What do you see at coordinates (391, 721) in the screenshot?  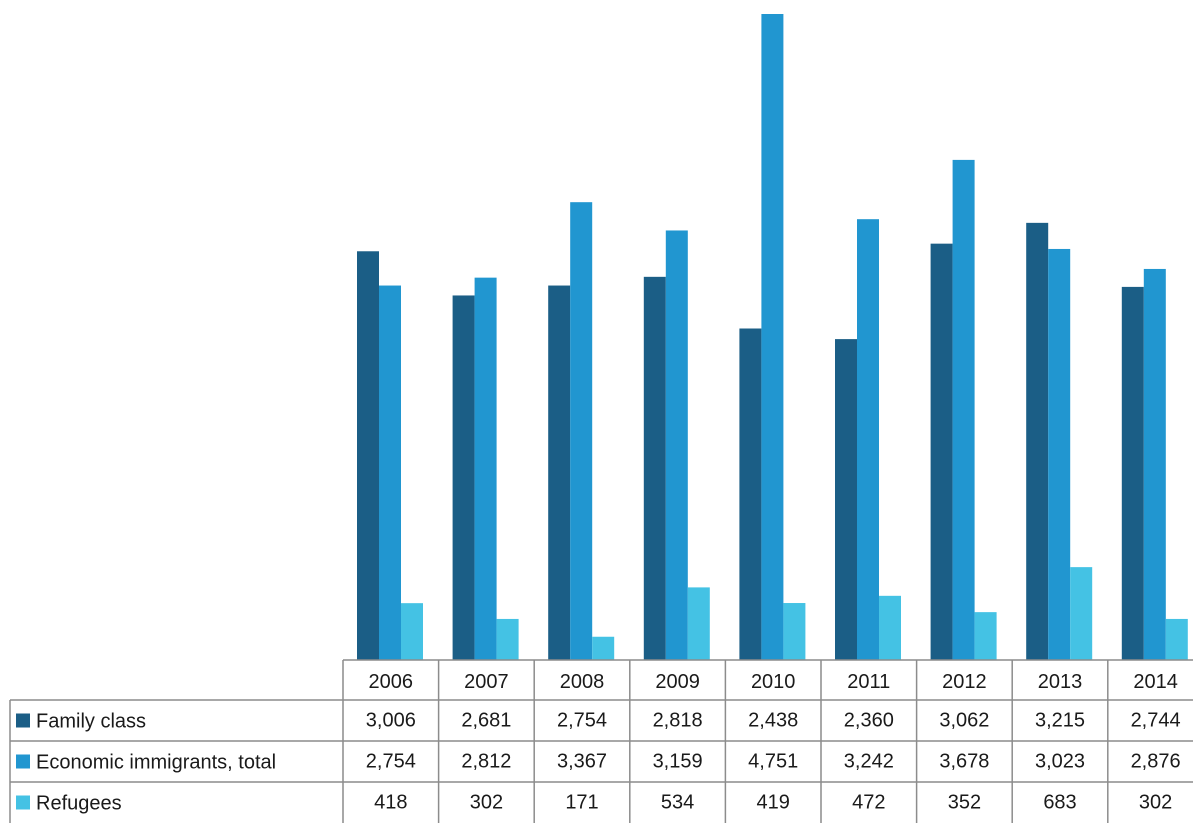 I see `data-label: 3,006` at bounding box center [391, 721].